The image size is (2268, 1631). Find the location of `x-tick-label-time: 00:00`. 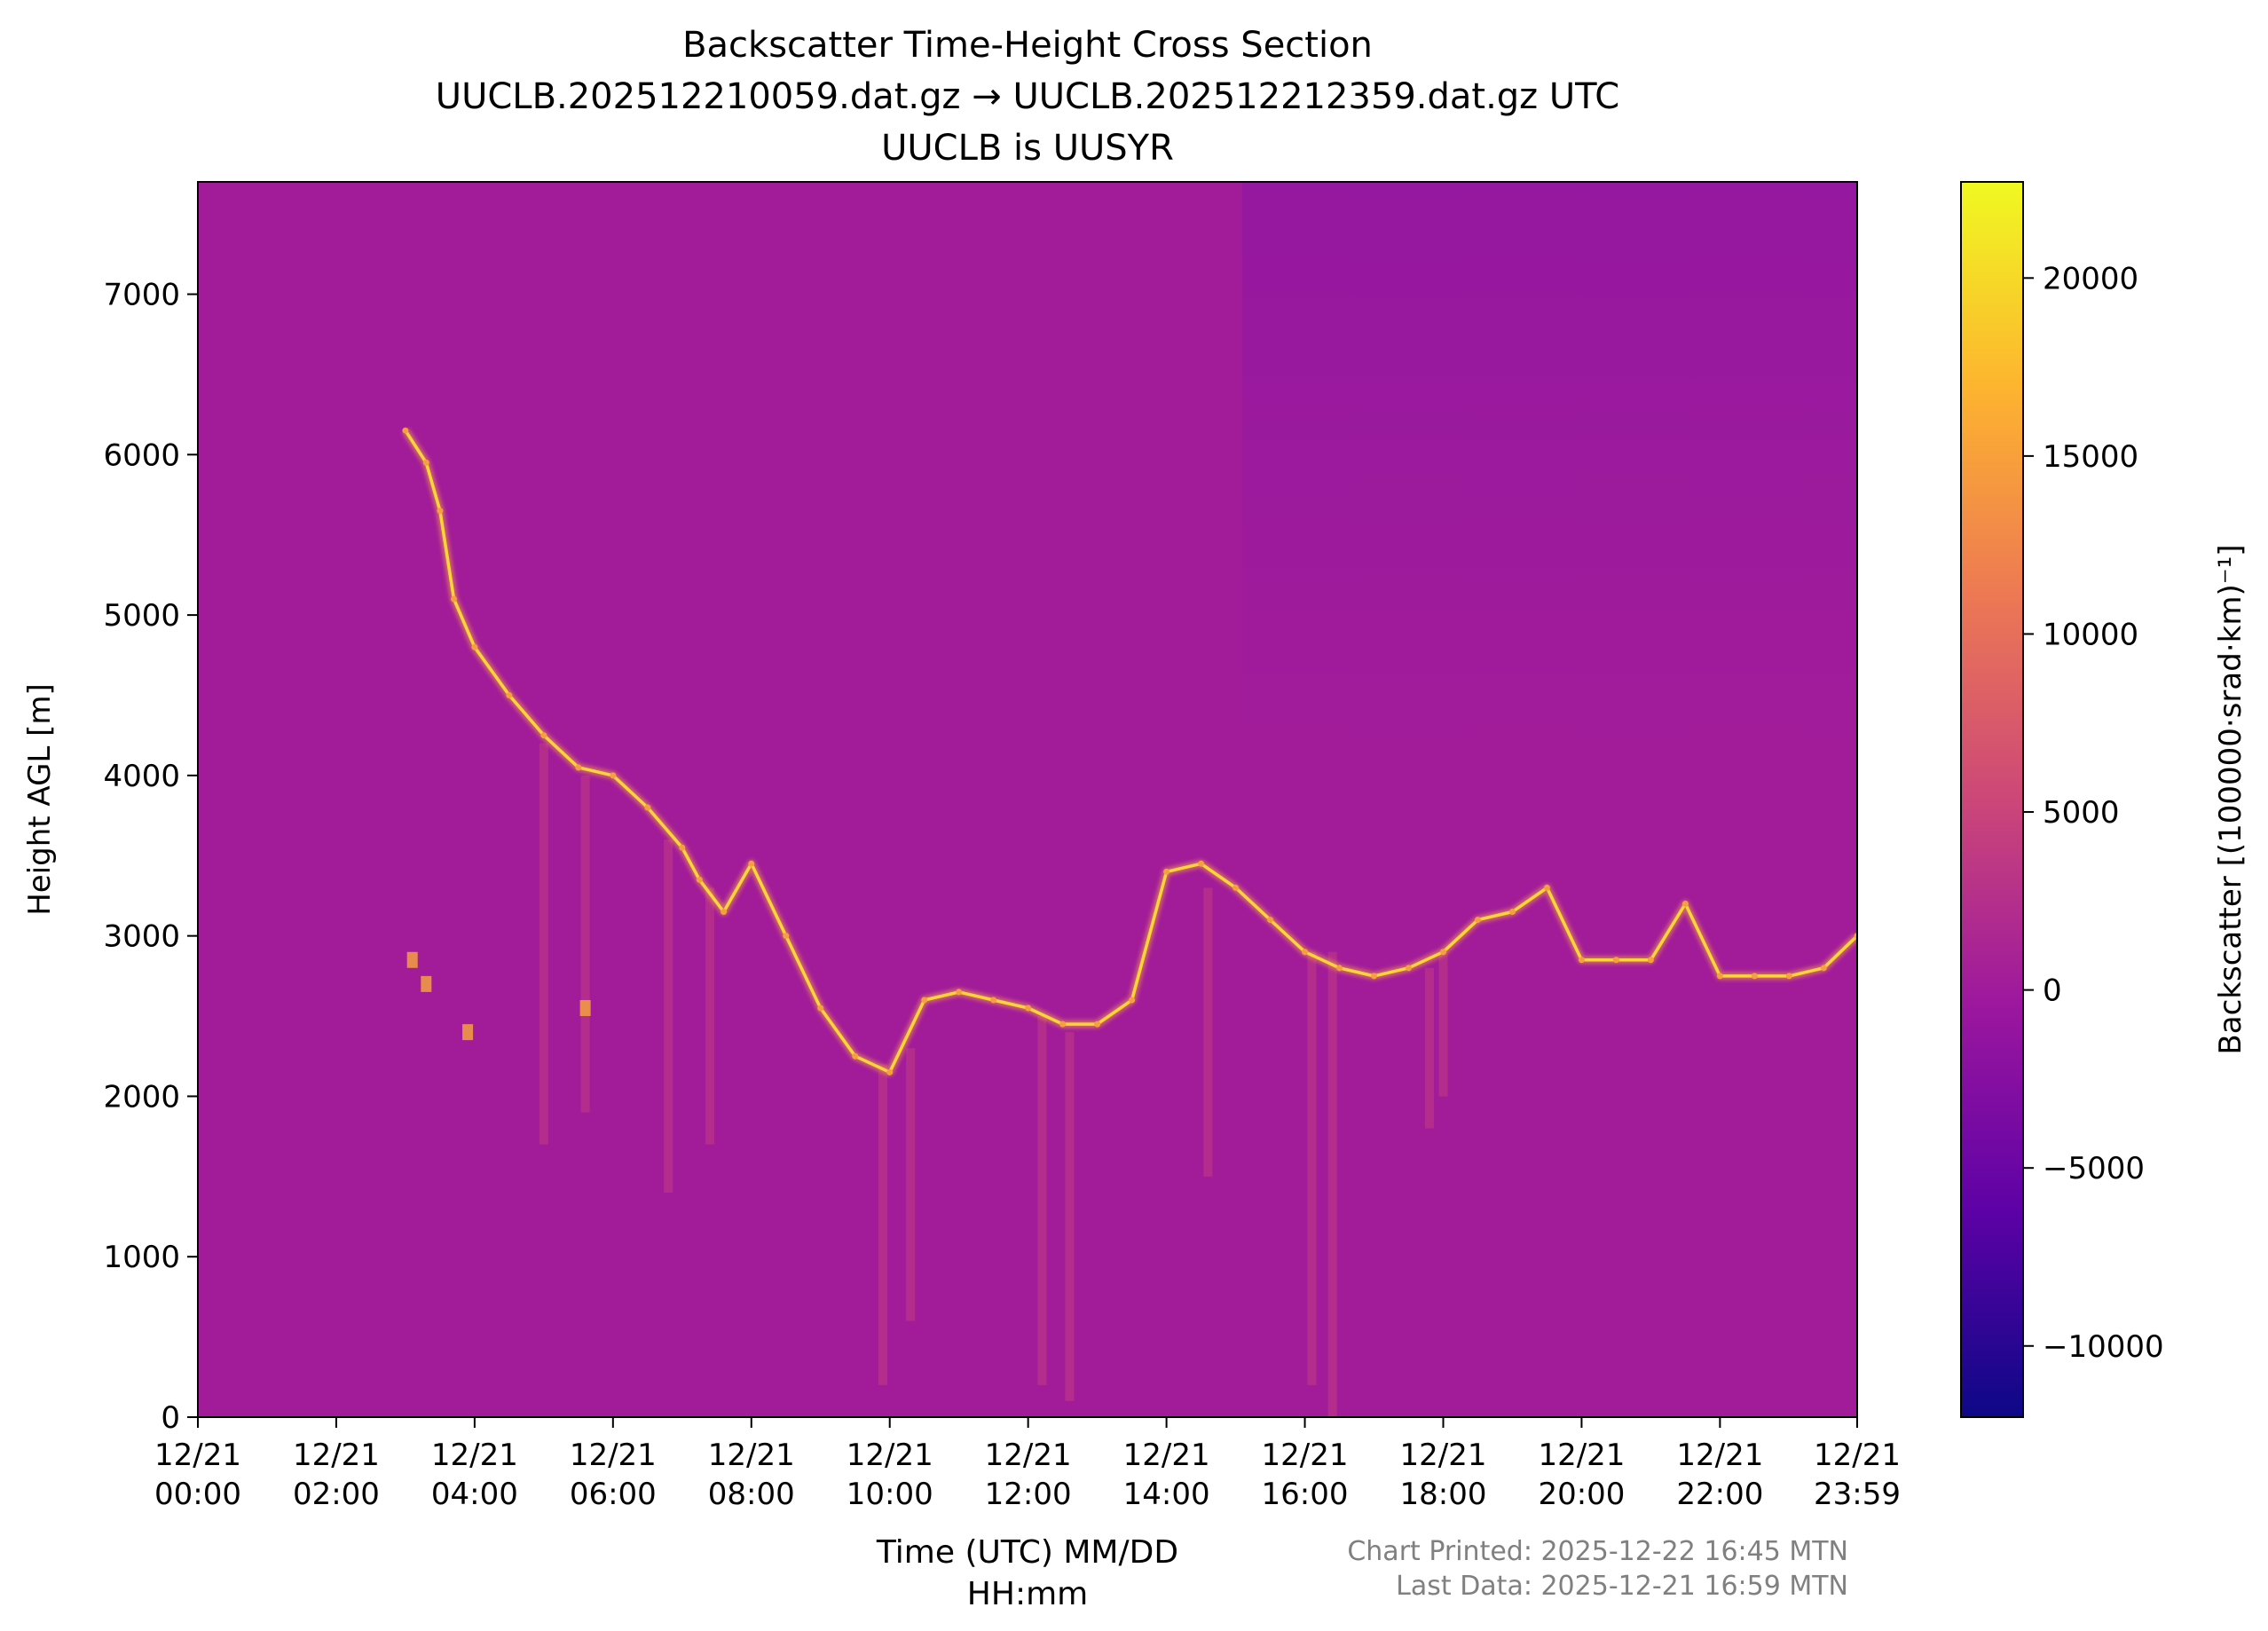

x-tick-label-time: 00:00 is located at coordinates (198, 1494).